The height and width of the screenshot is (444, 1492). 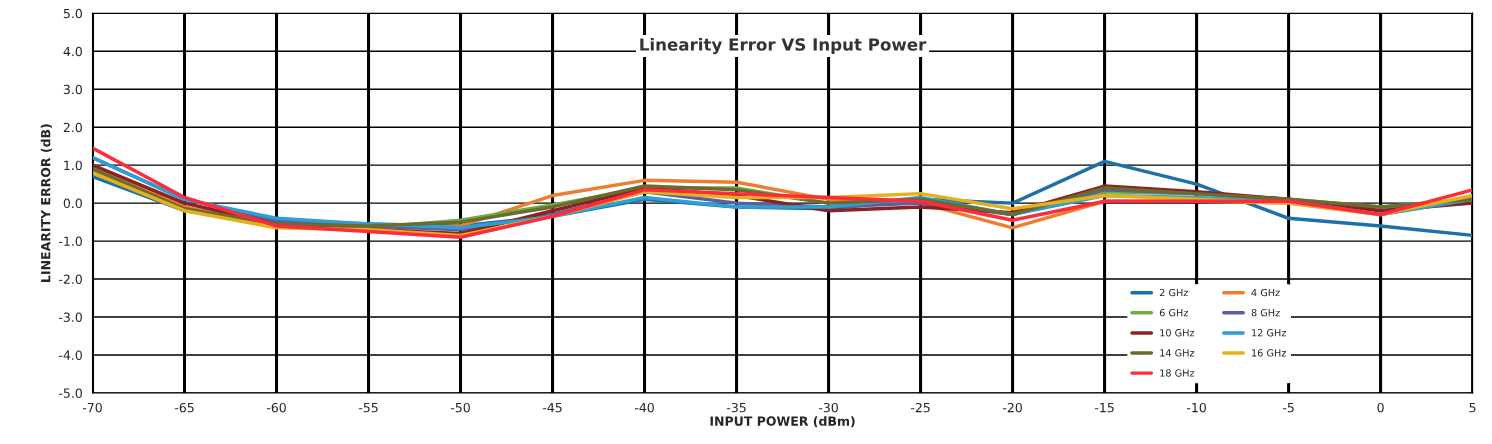 What do you see at coordinates (92, 407) in the screenshot?
I see `x-tick-label: -70` at bounding box center [92, 407].